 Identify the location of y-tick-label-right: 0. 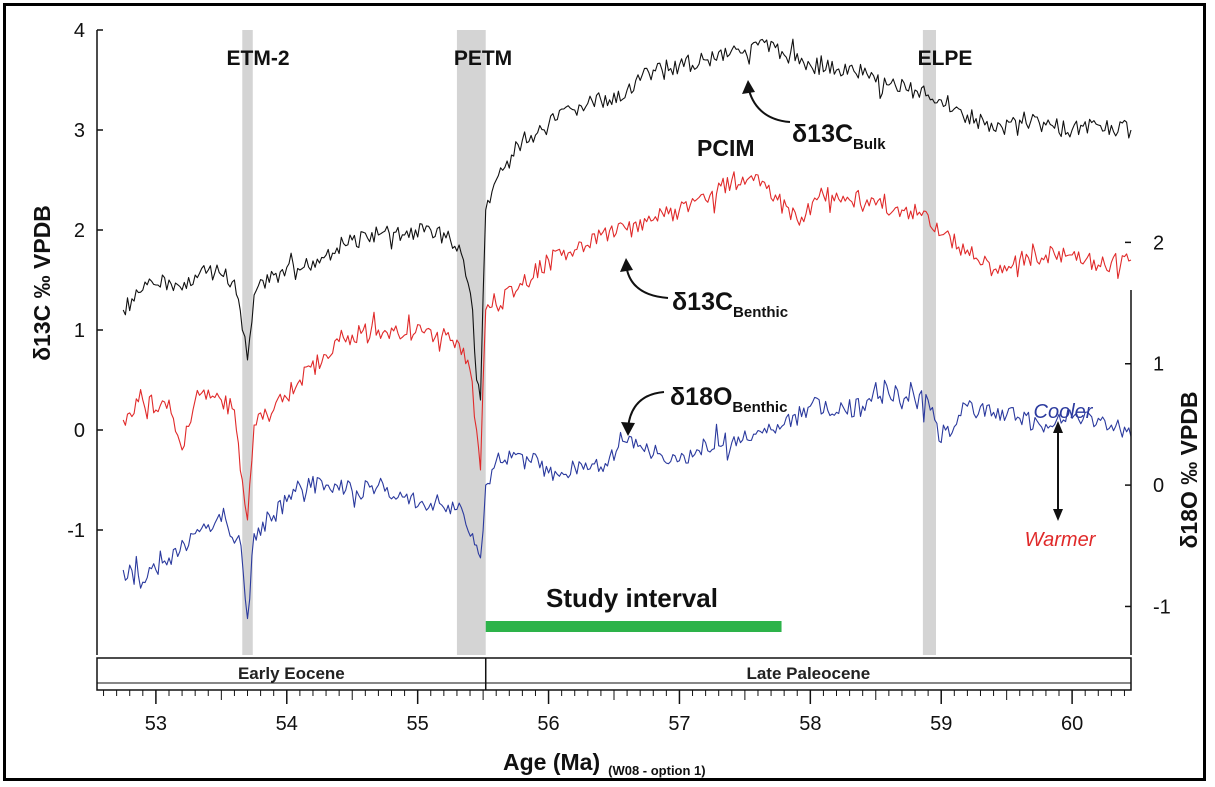
(1158, 486).